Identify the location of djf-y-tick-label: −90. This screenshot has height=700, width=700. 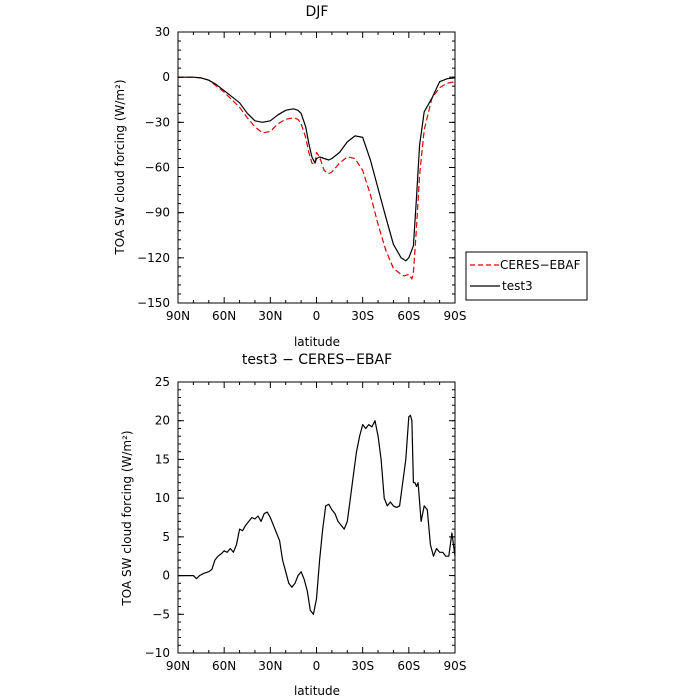
(157, 213).